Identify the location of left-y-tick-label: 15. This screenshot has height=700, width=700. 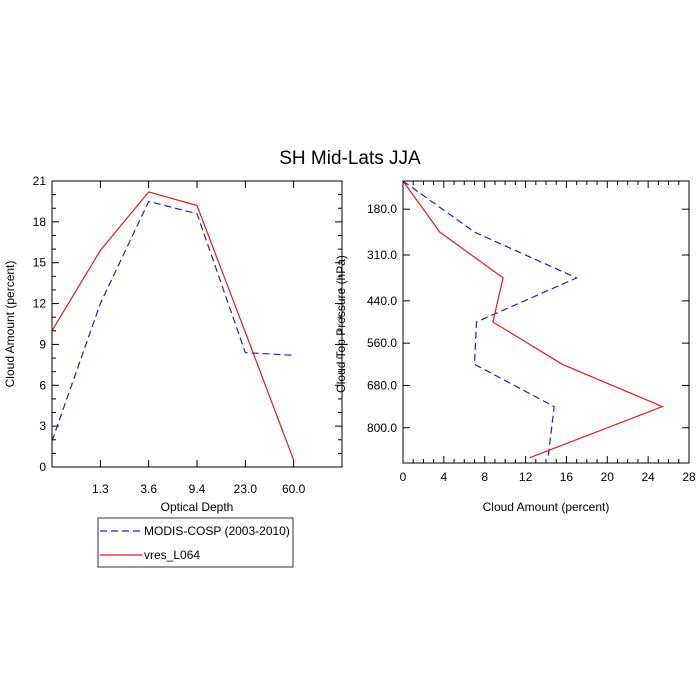
(40, 263).